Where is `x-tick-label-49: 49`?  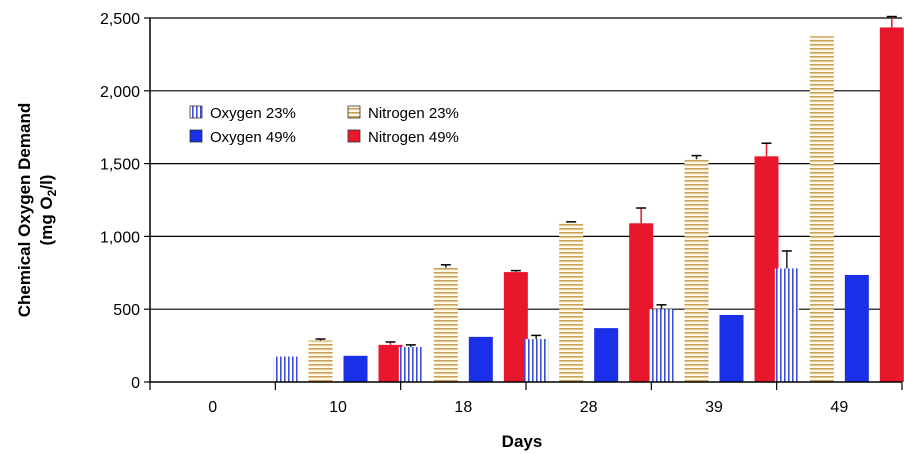
x-tick-label-49: 49 is located at coordinates (839, 407).